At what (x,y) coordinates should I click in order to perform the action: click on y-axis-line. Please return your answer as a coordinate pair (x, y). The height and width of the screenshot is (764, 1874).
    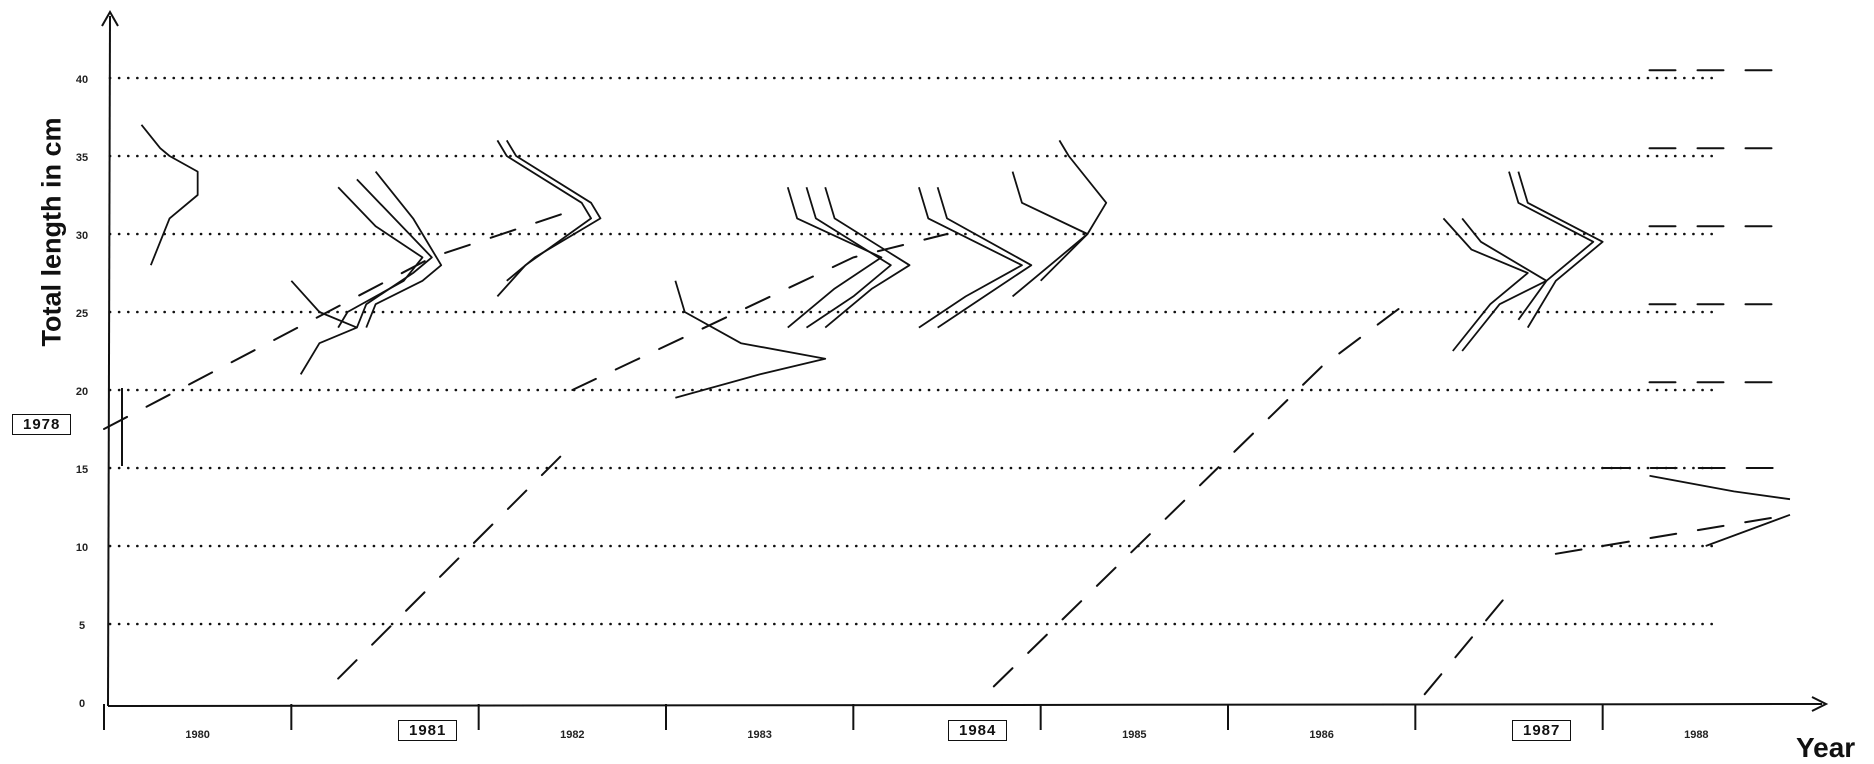
    Looking at the image, I should click on (109, 361).